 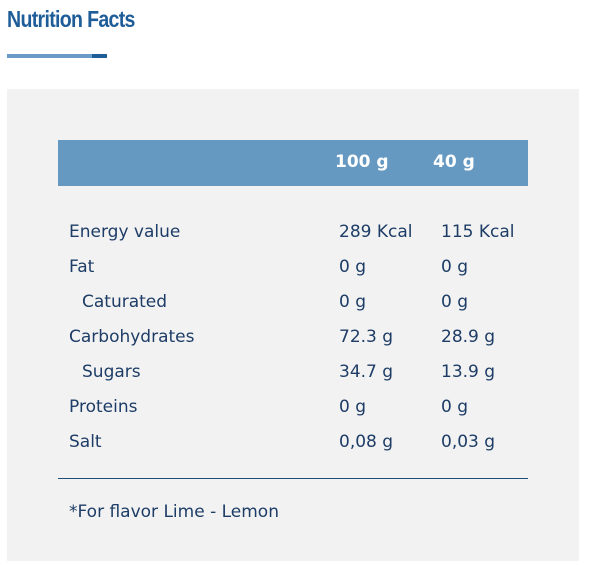 What do you see at coordinates (49, 56) in the screenshot?
I see `title-underline` at bounding box center [49, 56].